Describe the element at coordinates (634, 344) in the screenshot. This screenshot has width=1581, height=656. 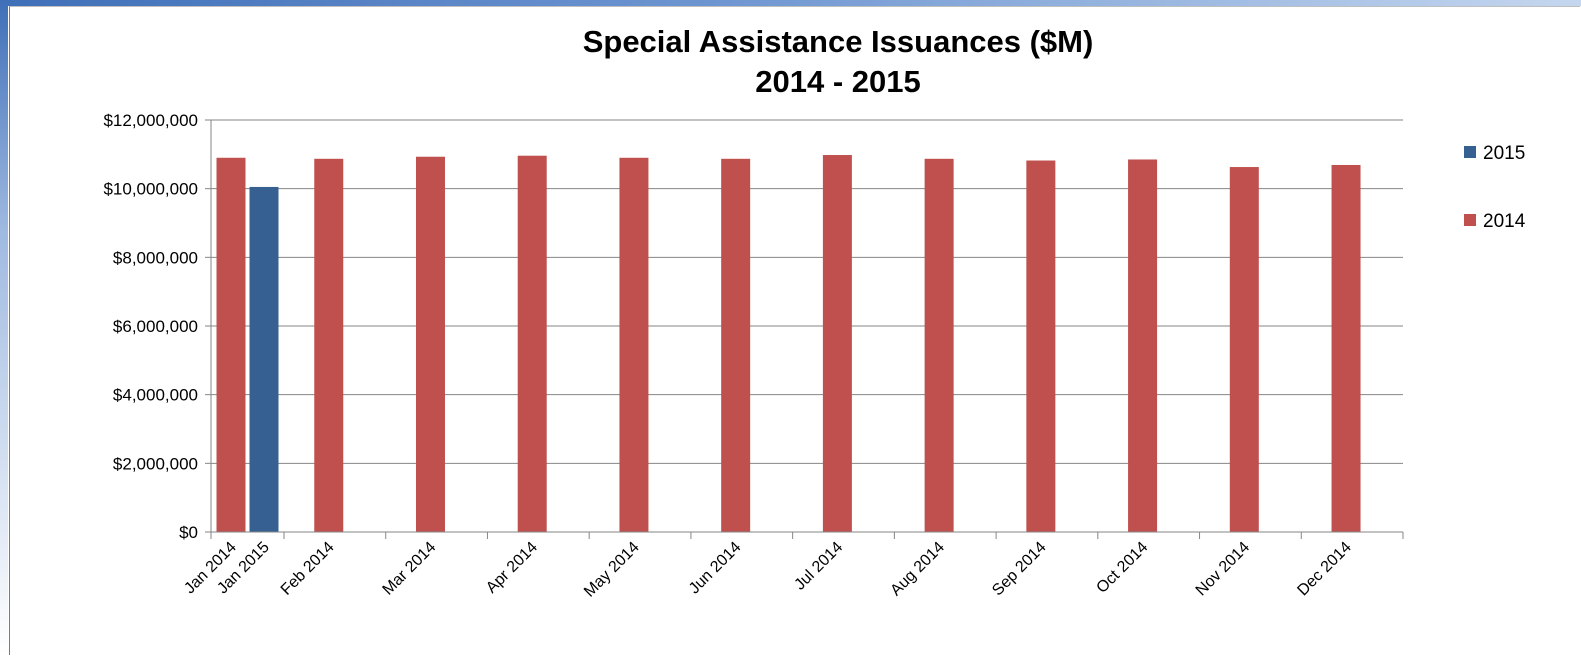
I see `bar-2014-may-2014` at that location.